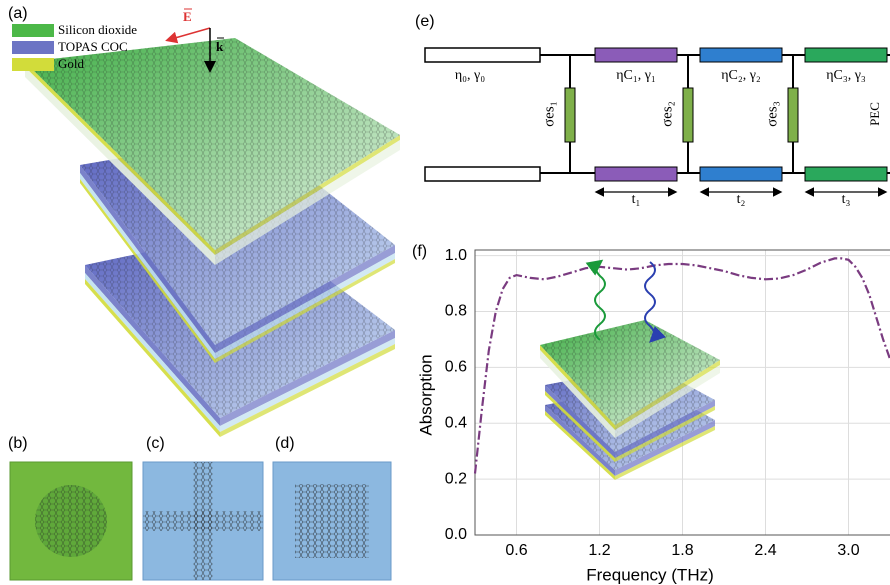 Image resolution: width=890 pixels, height=585 pixels. I want to click on x-axis-label: Frequency (THz), so click(650, 574).